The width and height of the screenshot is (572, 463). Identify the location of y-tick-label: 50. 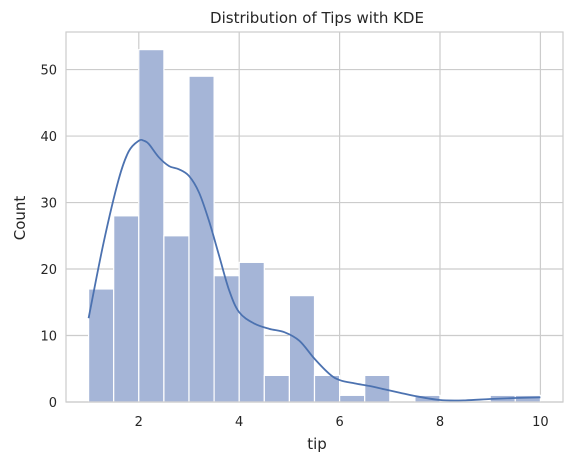
(48, 71).